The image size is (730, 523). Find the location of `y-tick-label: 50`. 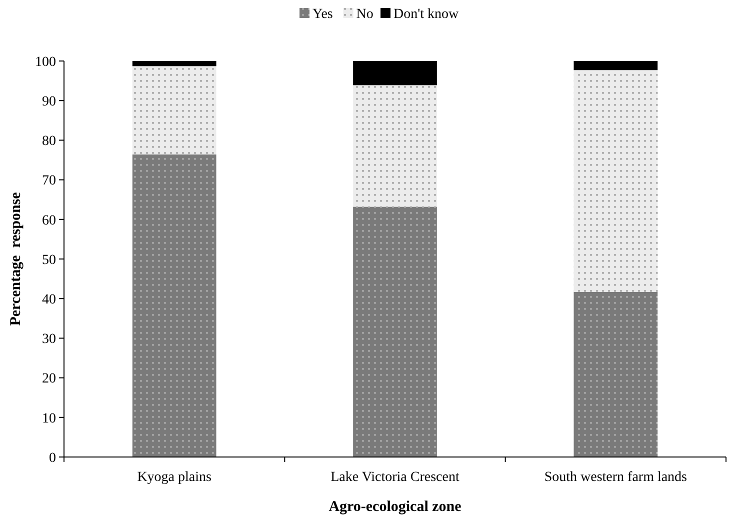

y-tick-label: 50 is located at coordinates (49, 260).